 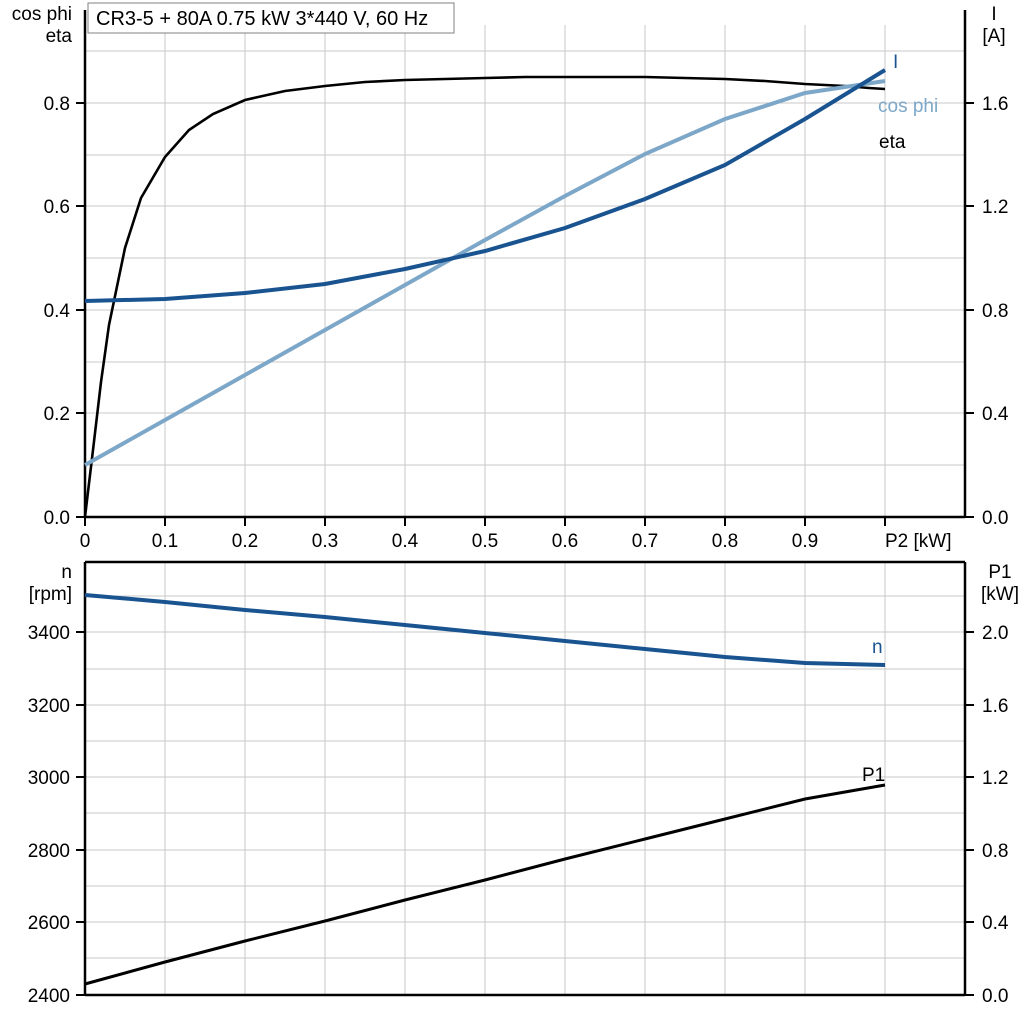 I want to click on top-x-tick-7: 0.7, so click(x=645, y=541).